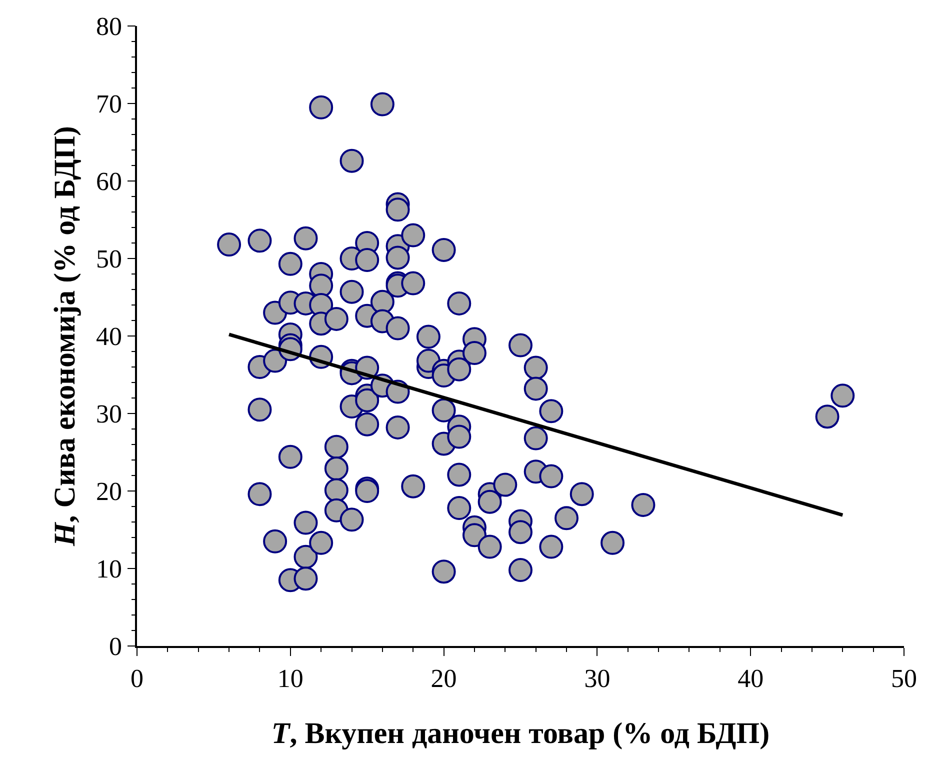 The width and height of the screenshot is (929, 773). What do you see at coordinates (137, 678) in the screenshot?
I see `x-tick-label: 0` at bounding box center [137, 678].